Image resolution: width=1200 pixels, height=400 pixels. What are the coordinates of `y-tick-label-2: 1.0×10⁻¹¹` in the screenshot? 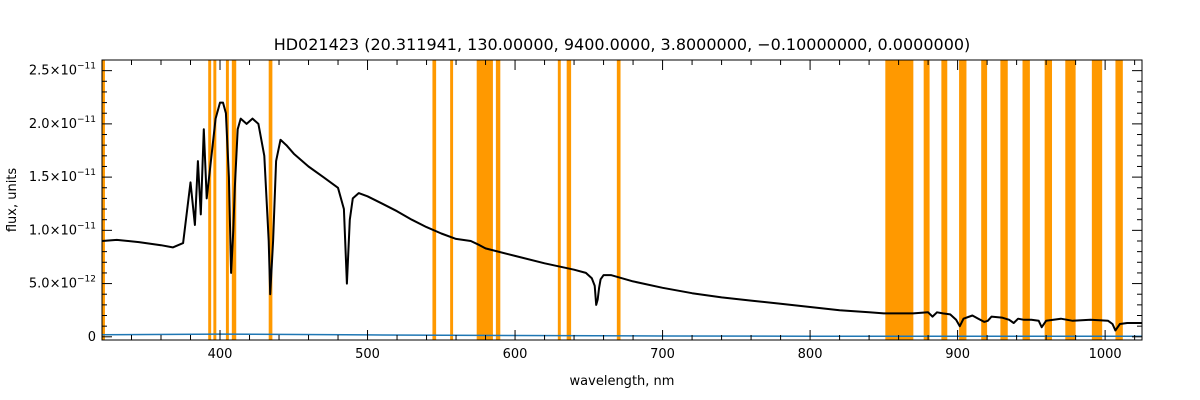 It's located at (62, 229).